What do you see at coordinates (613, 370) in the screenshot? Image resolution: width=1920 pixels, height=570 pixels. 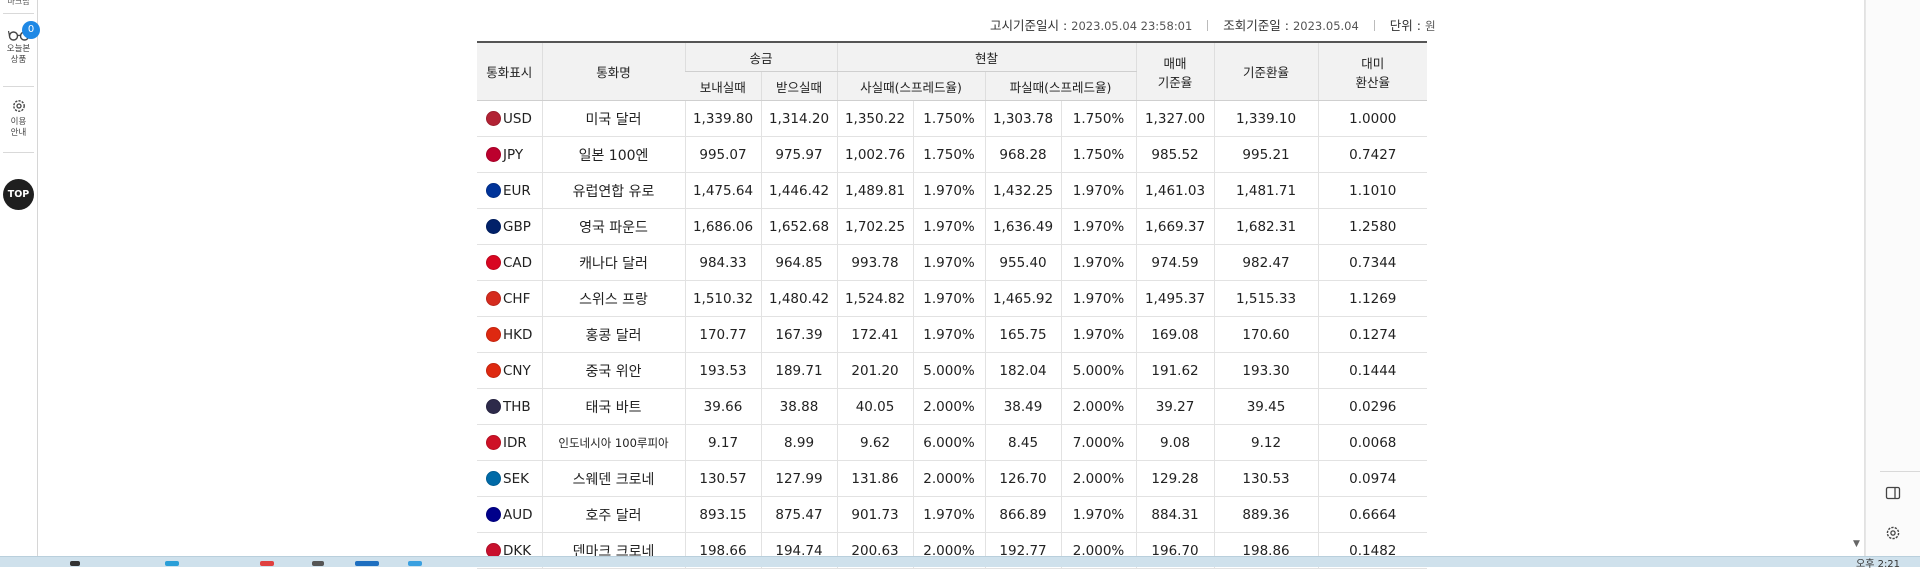 I see `currency-name-cell: 중국 위안` at bounding box center [613, 370].